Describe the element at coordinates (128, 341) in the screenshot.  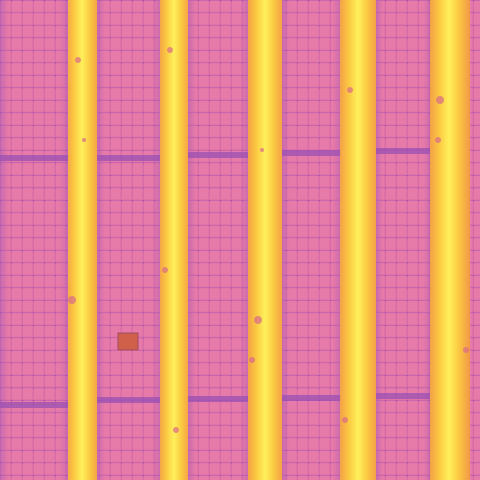
I see `hot-spot` at that location.